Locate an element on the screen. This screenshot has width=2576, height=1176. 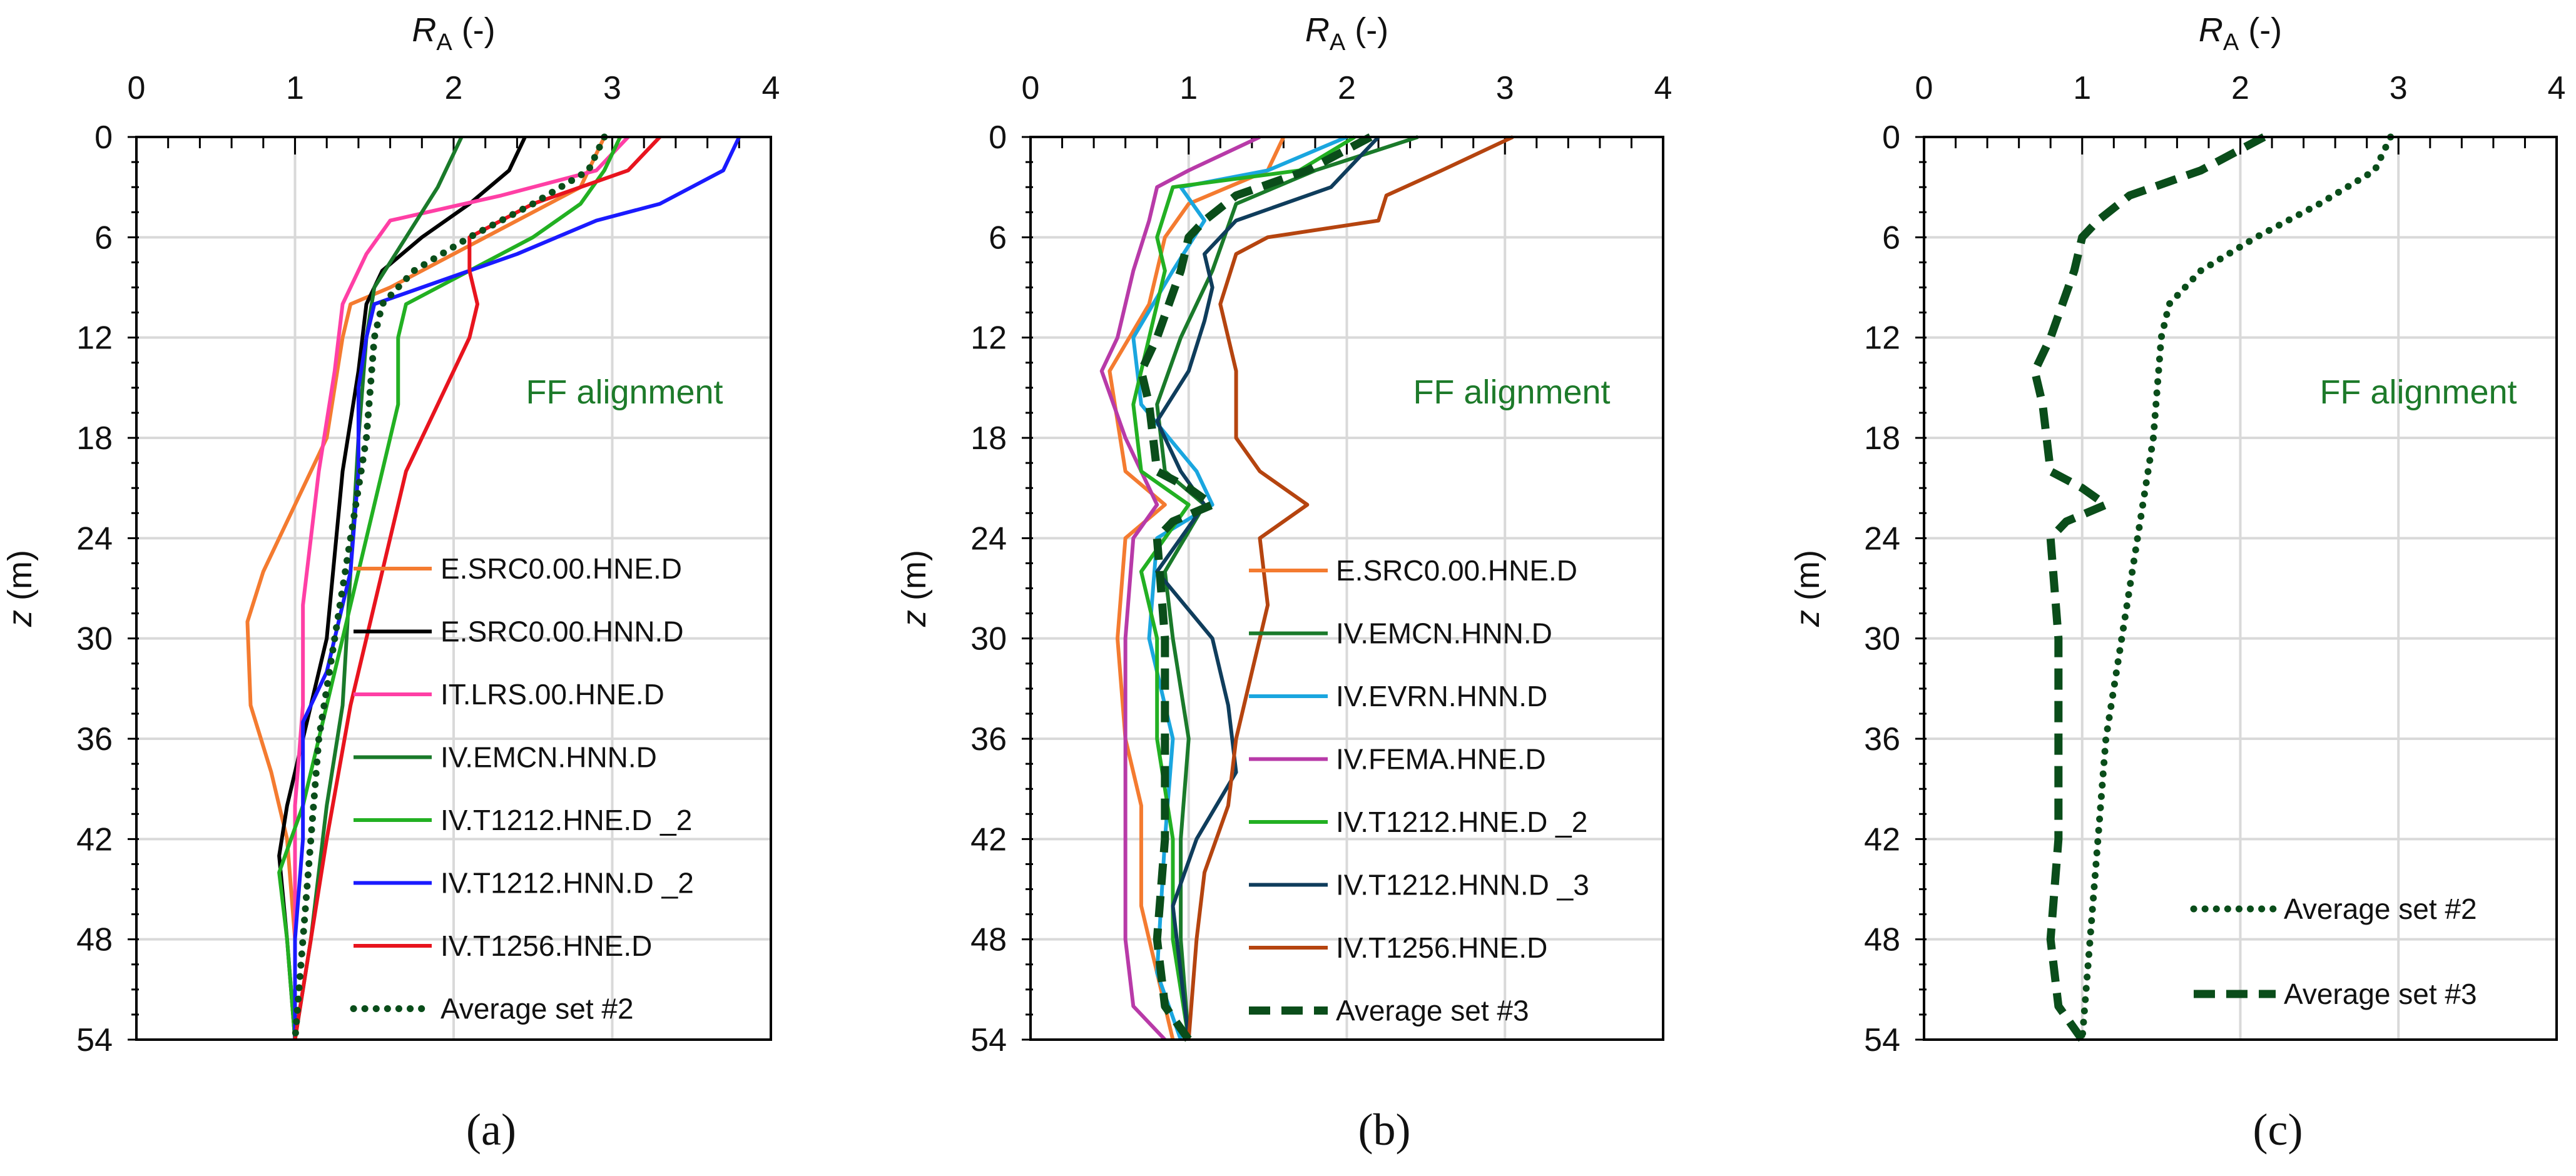
legend-item: IV.FEMA.HNE.D is located at coordinates (1397, 760).